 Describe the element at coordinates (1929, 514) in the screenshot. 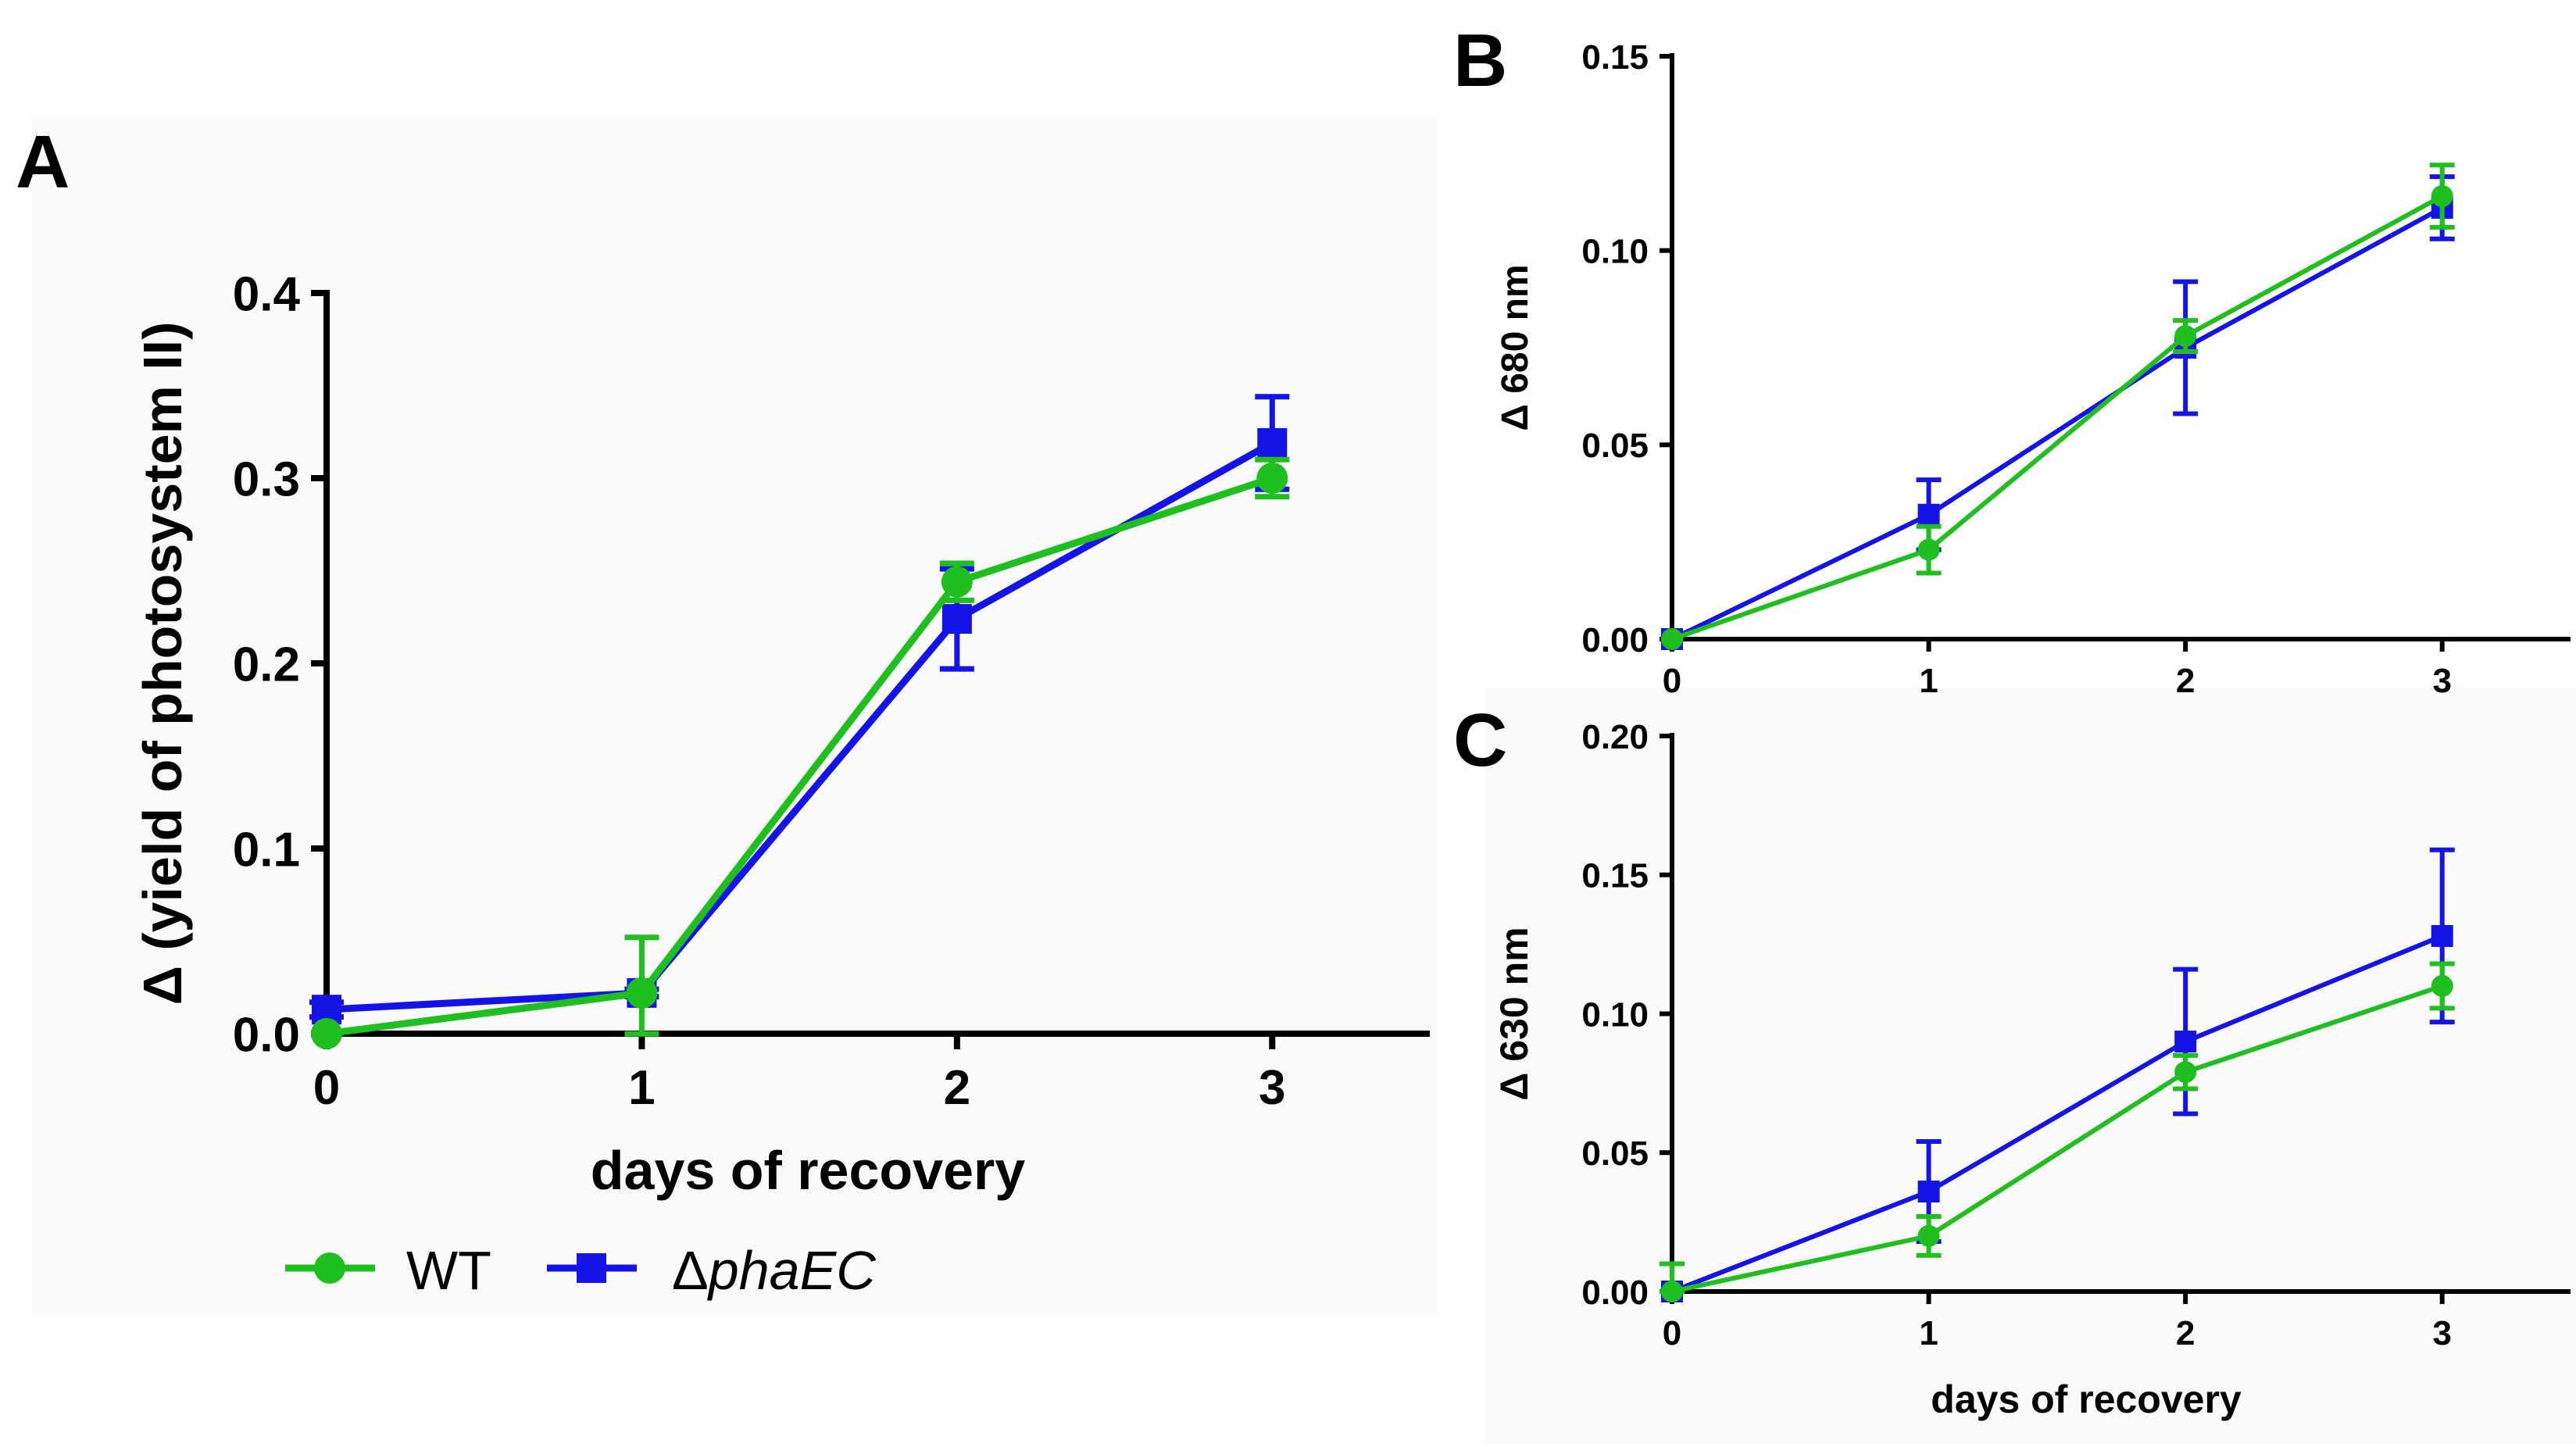

I see `panel-b-mutant-point` at that location.